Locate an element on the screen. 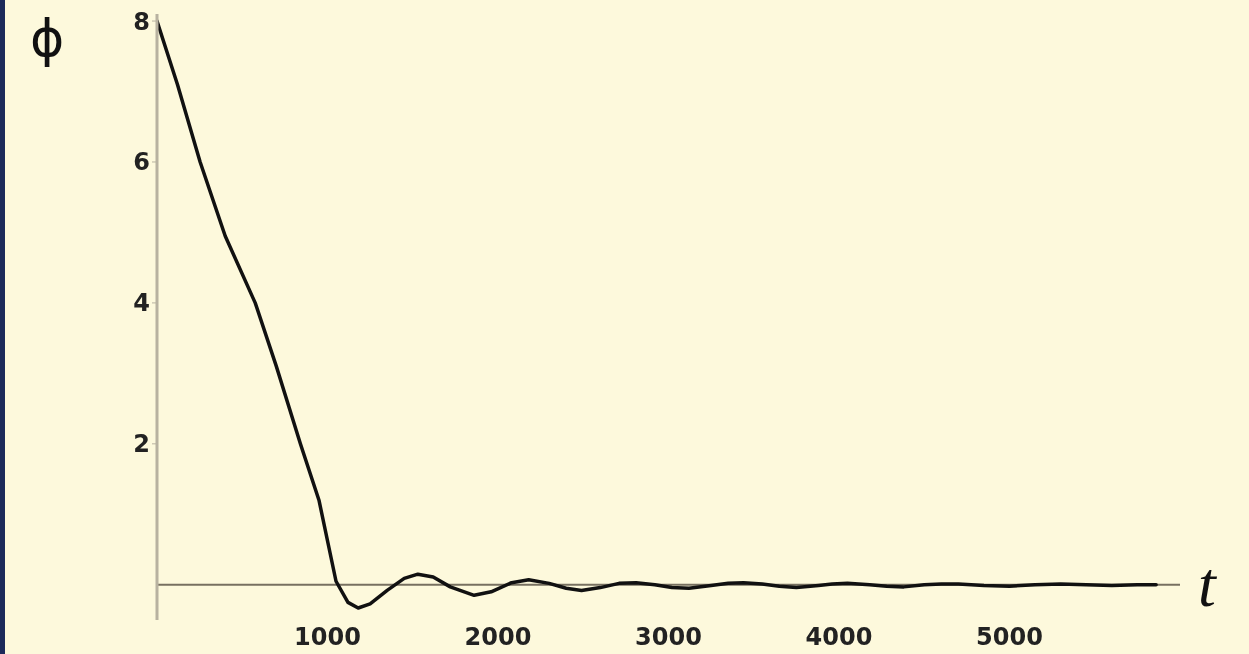 The width and height of the screenshot is (1249, 654). x-axis-title: t is located at coordinates (1207, 585).